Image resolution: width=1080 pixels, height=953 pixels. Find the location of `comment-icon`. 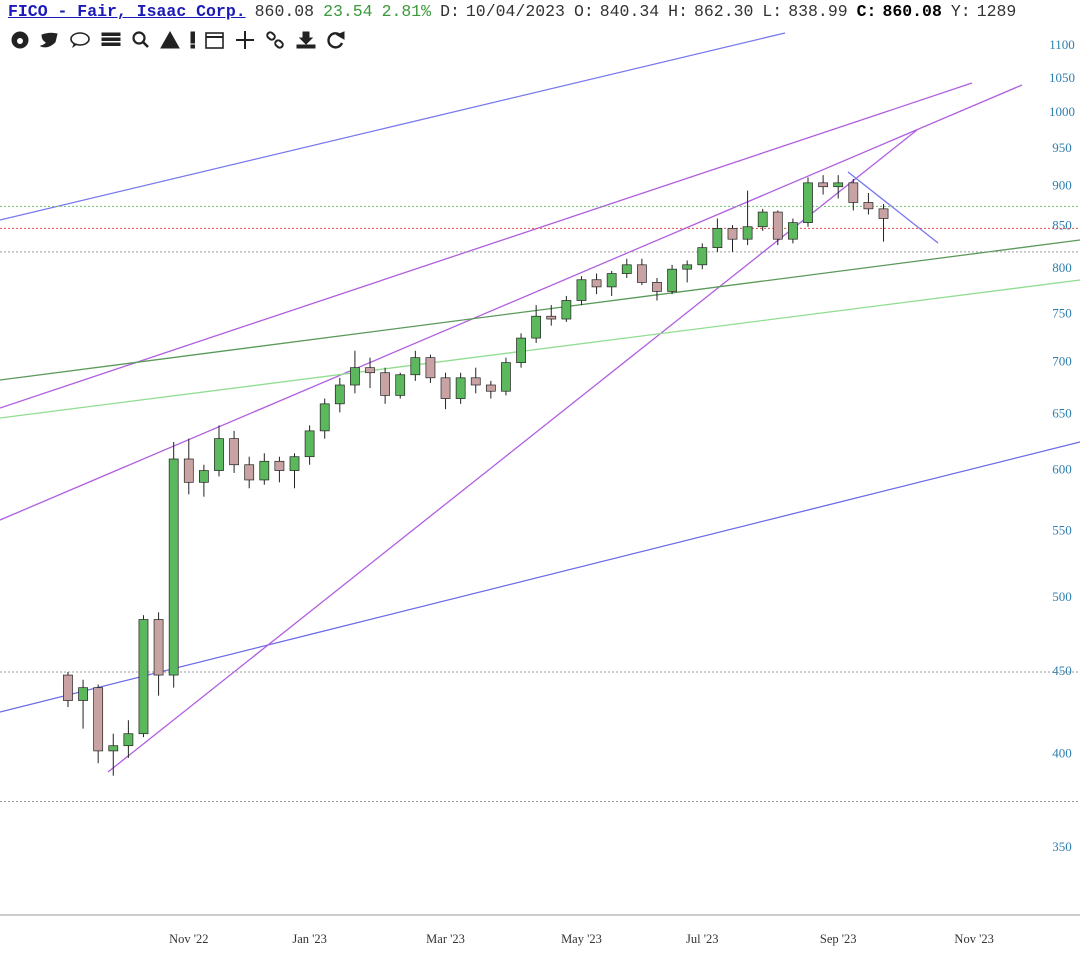

comment-icon is located at coordinates (80, 40).